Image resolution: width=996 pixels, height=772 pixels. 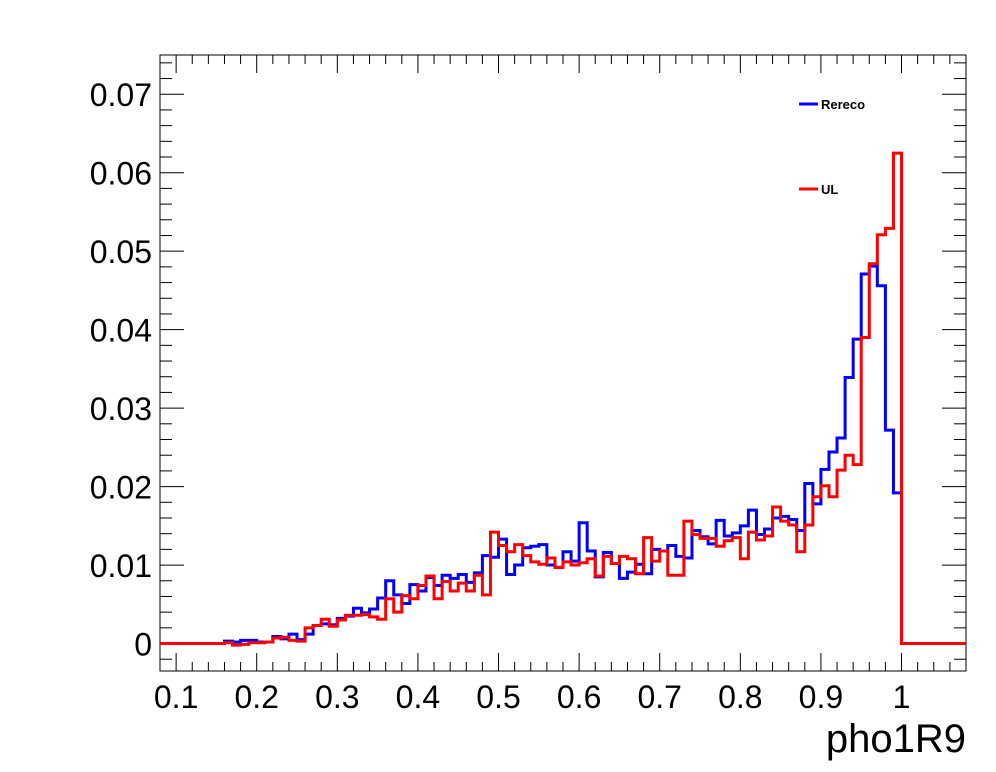 I want to click on y-tick-label: 0.06, so click(x=121, y=174).